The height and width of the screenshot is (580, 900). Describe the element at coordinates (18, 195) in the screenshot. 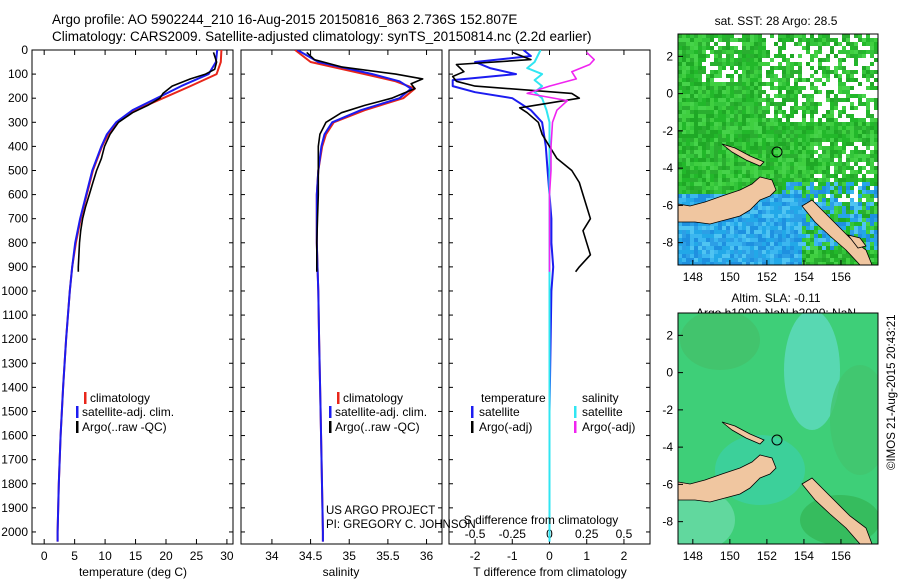

I see `y-tick-label: 600` at that location.